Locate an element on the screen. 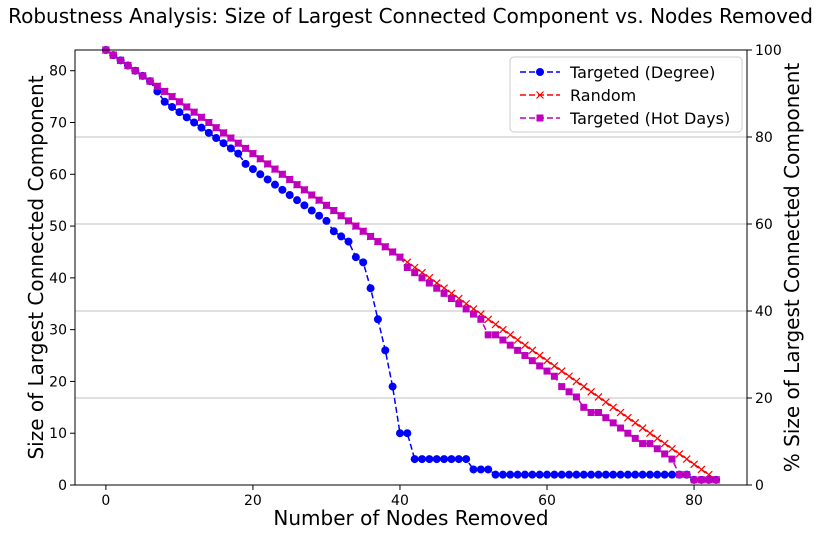 The image size is (821, 536). legend-label: Random is located at coordinates (603, 95).